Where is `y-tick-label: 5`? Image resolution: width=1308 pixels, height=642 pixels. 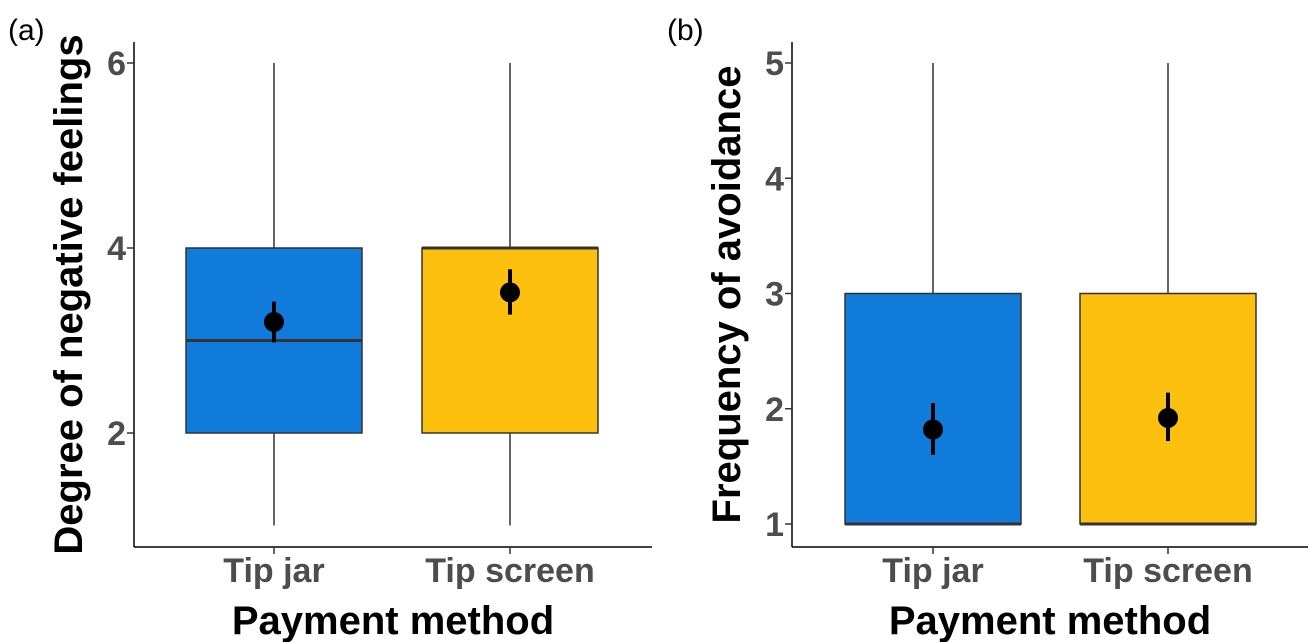 y-tick-label: 5 is located at coordinates (774, 64).